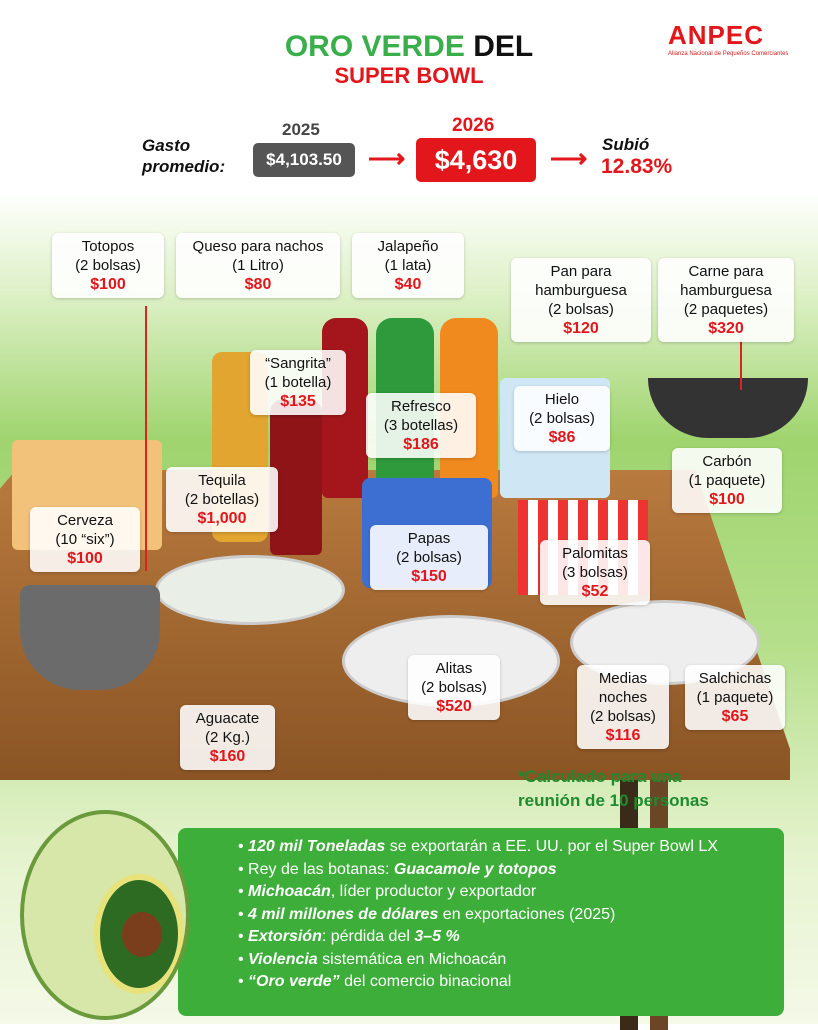 Image resolution: width=818 pixels, height=1030 pixels. What do you see at coordinates (298, 382) in the screenshot?
I see `item-sangrita: “Sangrita” (1 botella) $135` at bounding box center [298, 382].